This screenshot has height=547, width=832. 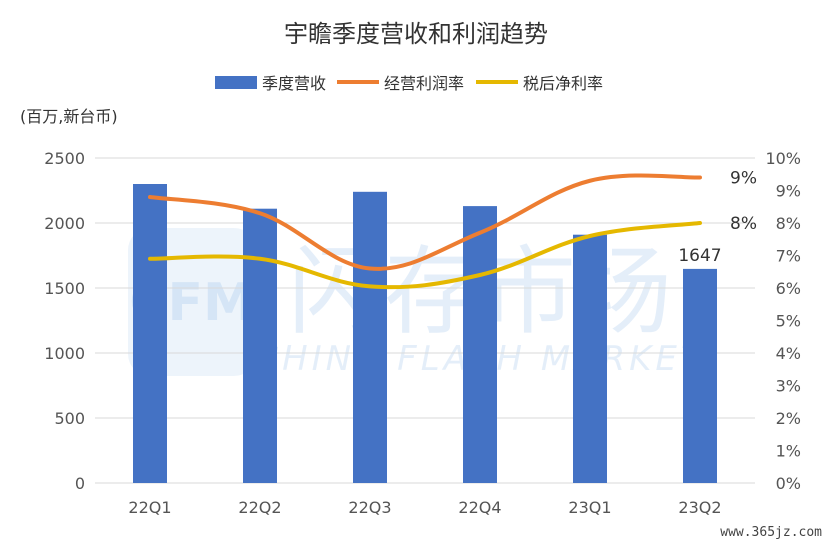 I want to click on y-left-tick-label: 1500, so click(x=64, y=288).